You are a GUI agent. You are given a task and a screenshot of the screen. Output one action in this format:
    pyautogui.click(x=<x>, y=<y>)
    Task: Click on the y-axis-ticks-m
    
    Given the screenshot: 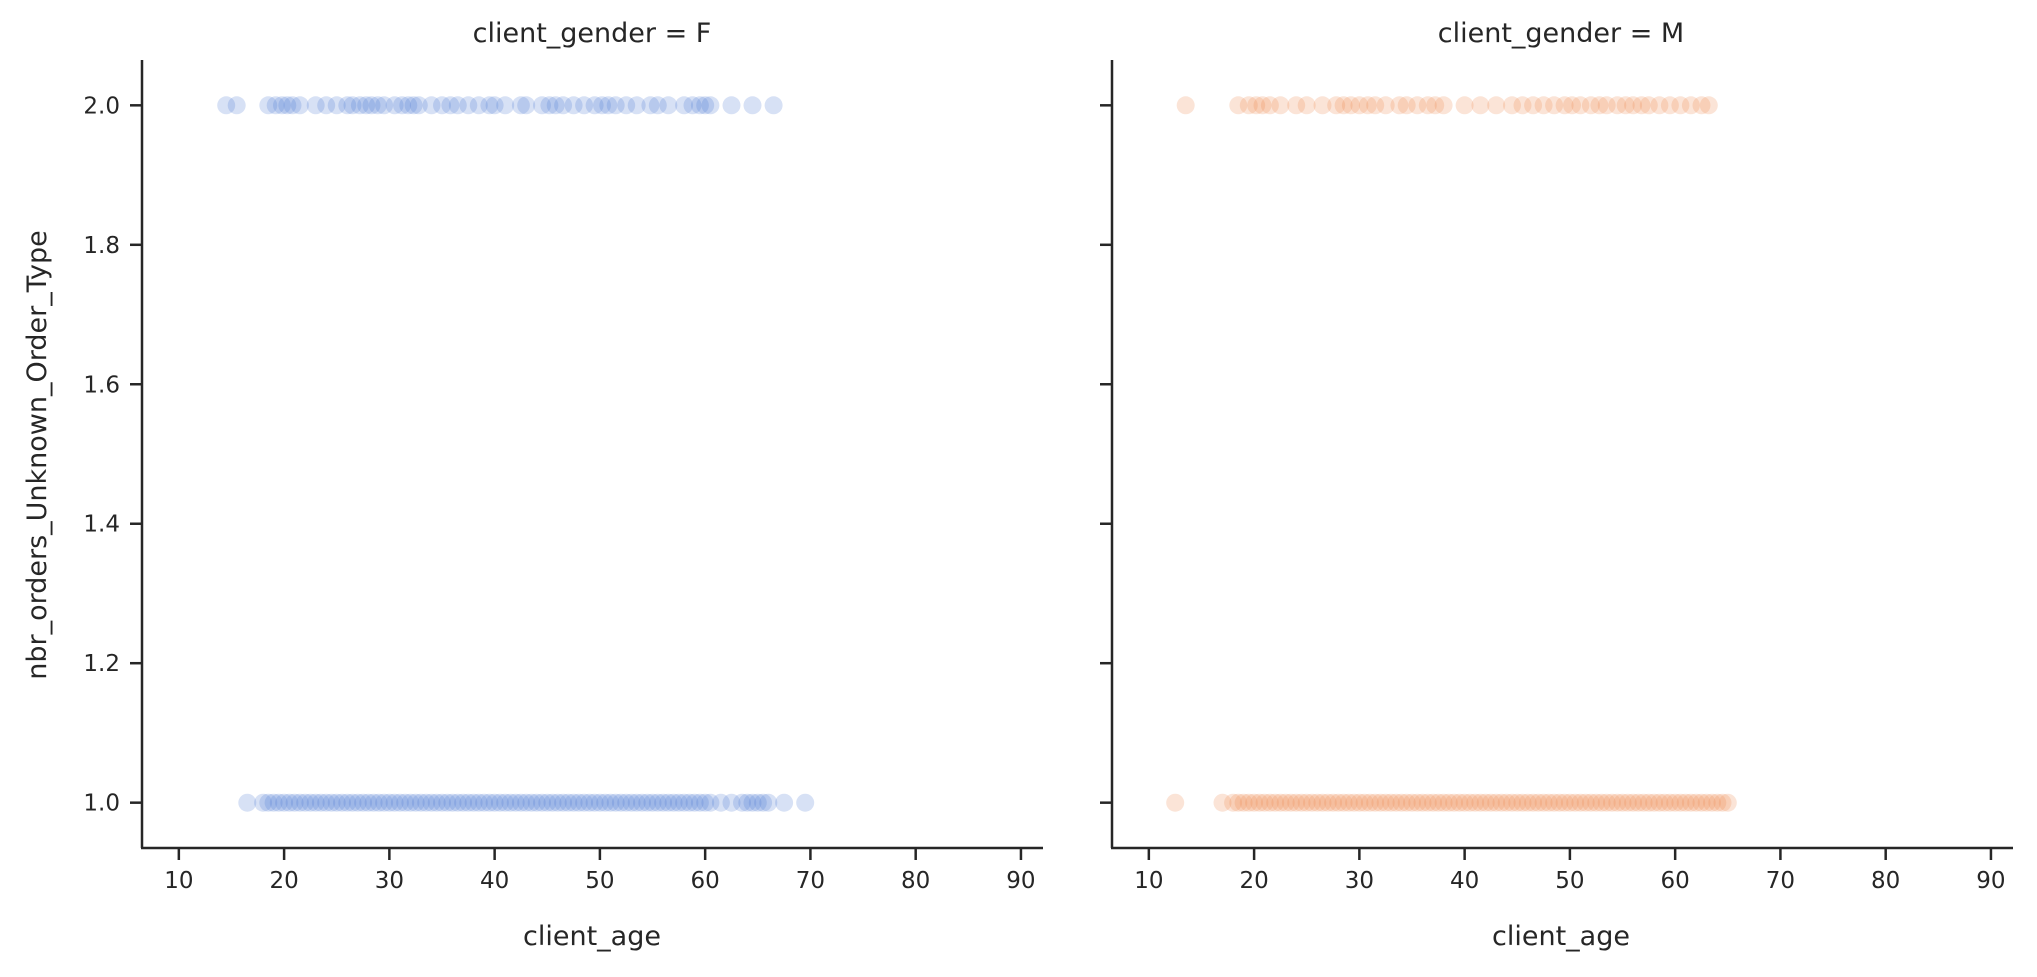 What is the action you would take?
    pyautogui.click(x=1106, y=454)
    